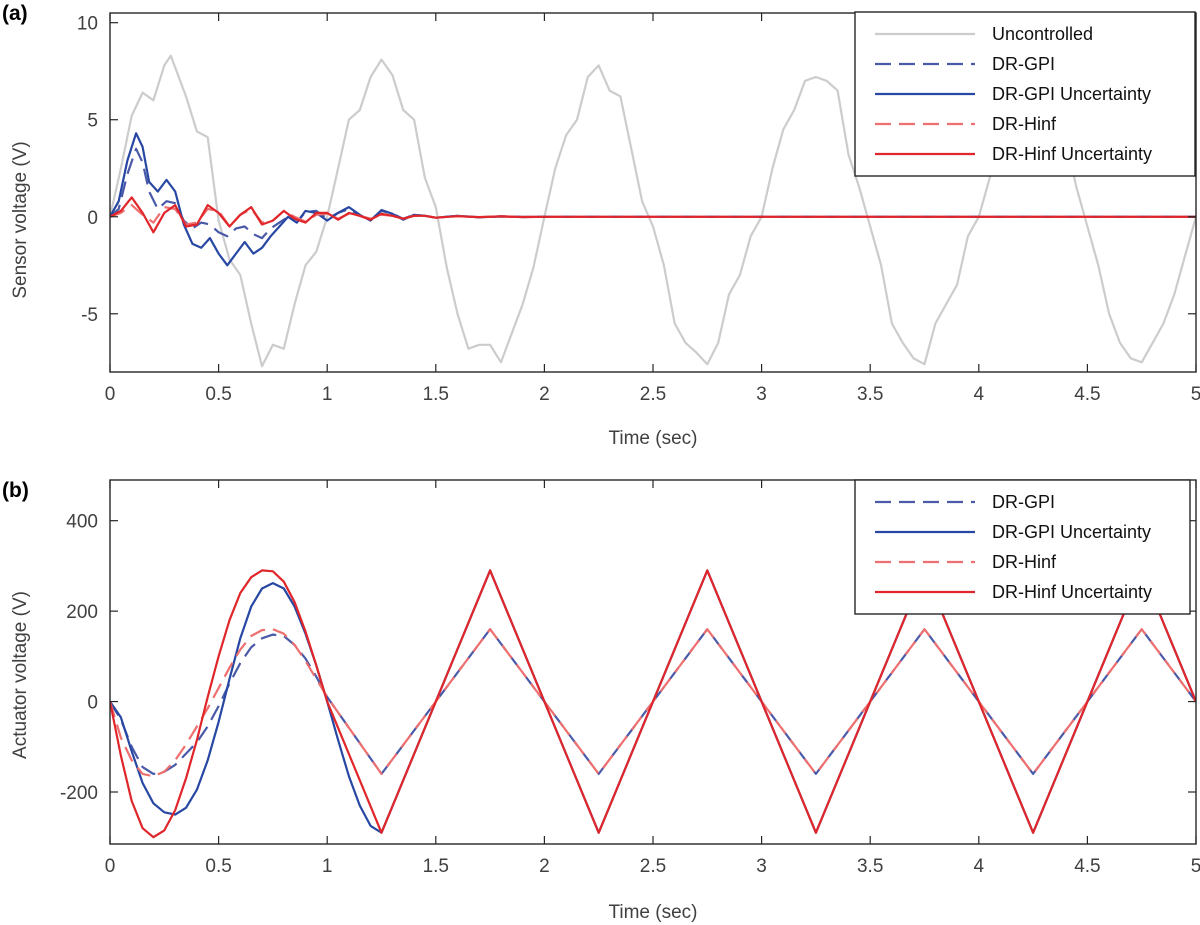  What do you see at coordinates (82, 612) in the screenshot?
I see `panel-b-ytick-label: 200` at bounding box center [82, 612].